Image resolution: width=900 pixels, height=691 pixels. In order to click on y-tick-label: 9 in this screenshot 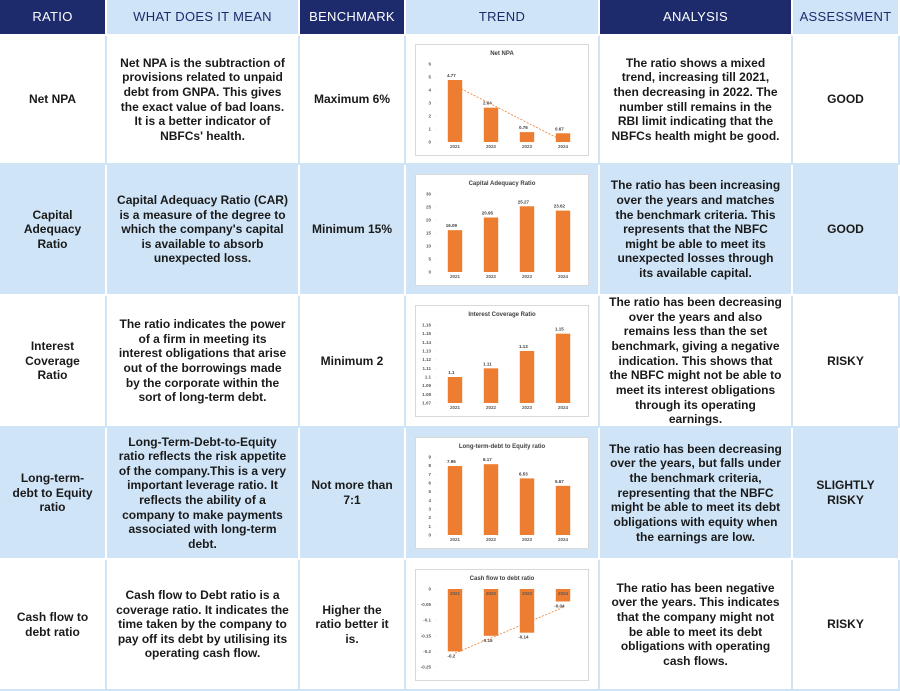, I will do `click(429, 457)`.